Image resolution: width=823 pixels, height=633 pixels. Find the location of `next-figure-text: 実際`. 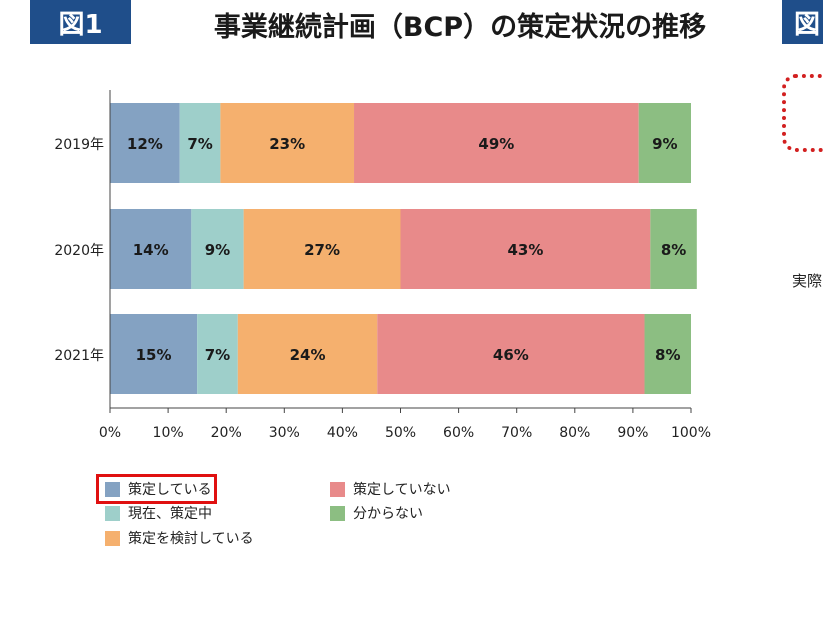

next-figure-text: 実際 is located at coordinates (807, 281).